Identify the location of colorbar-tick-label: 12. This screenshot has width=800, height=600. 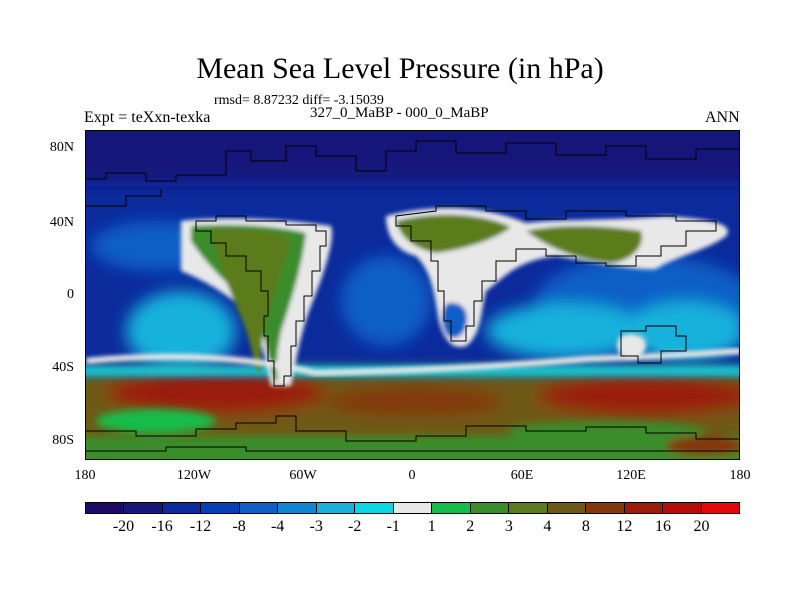
(624, 526).